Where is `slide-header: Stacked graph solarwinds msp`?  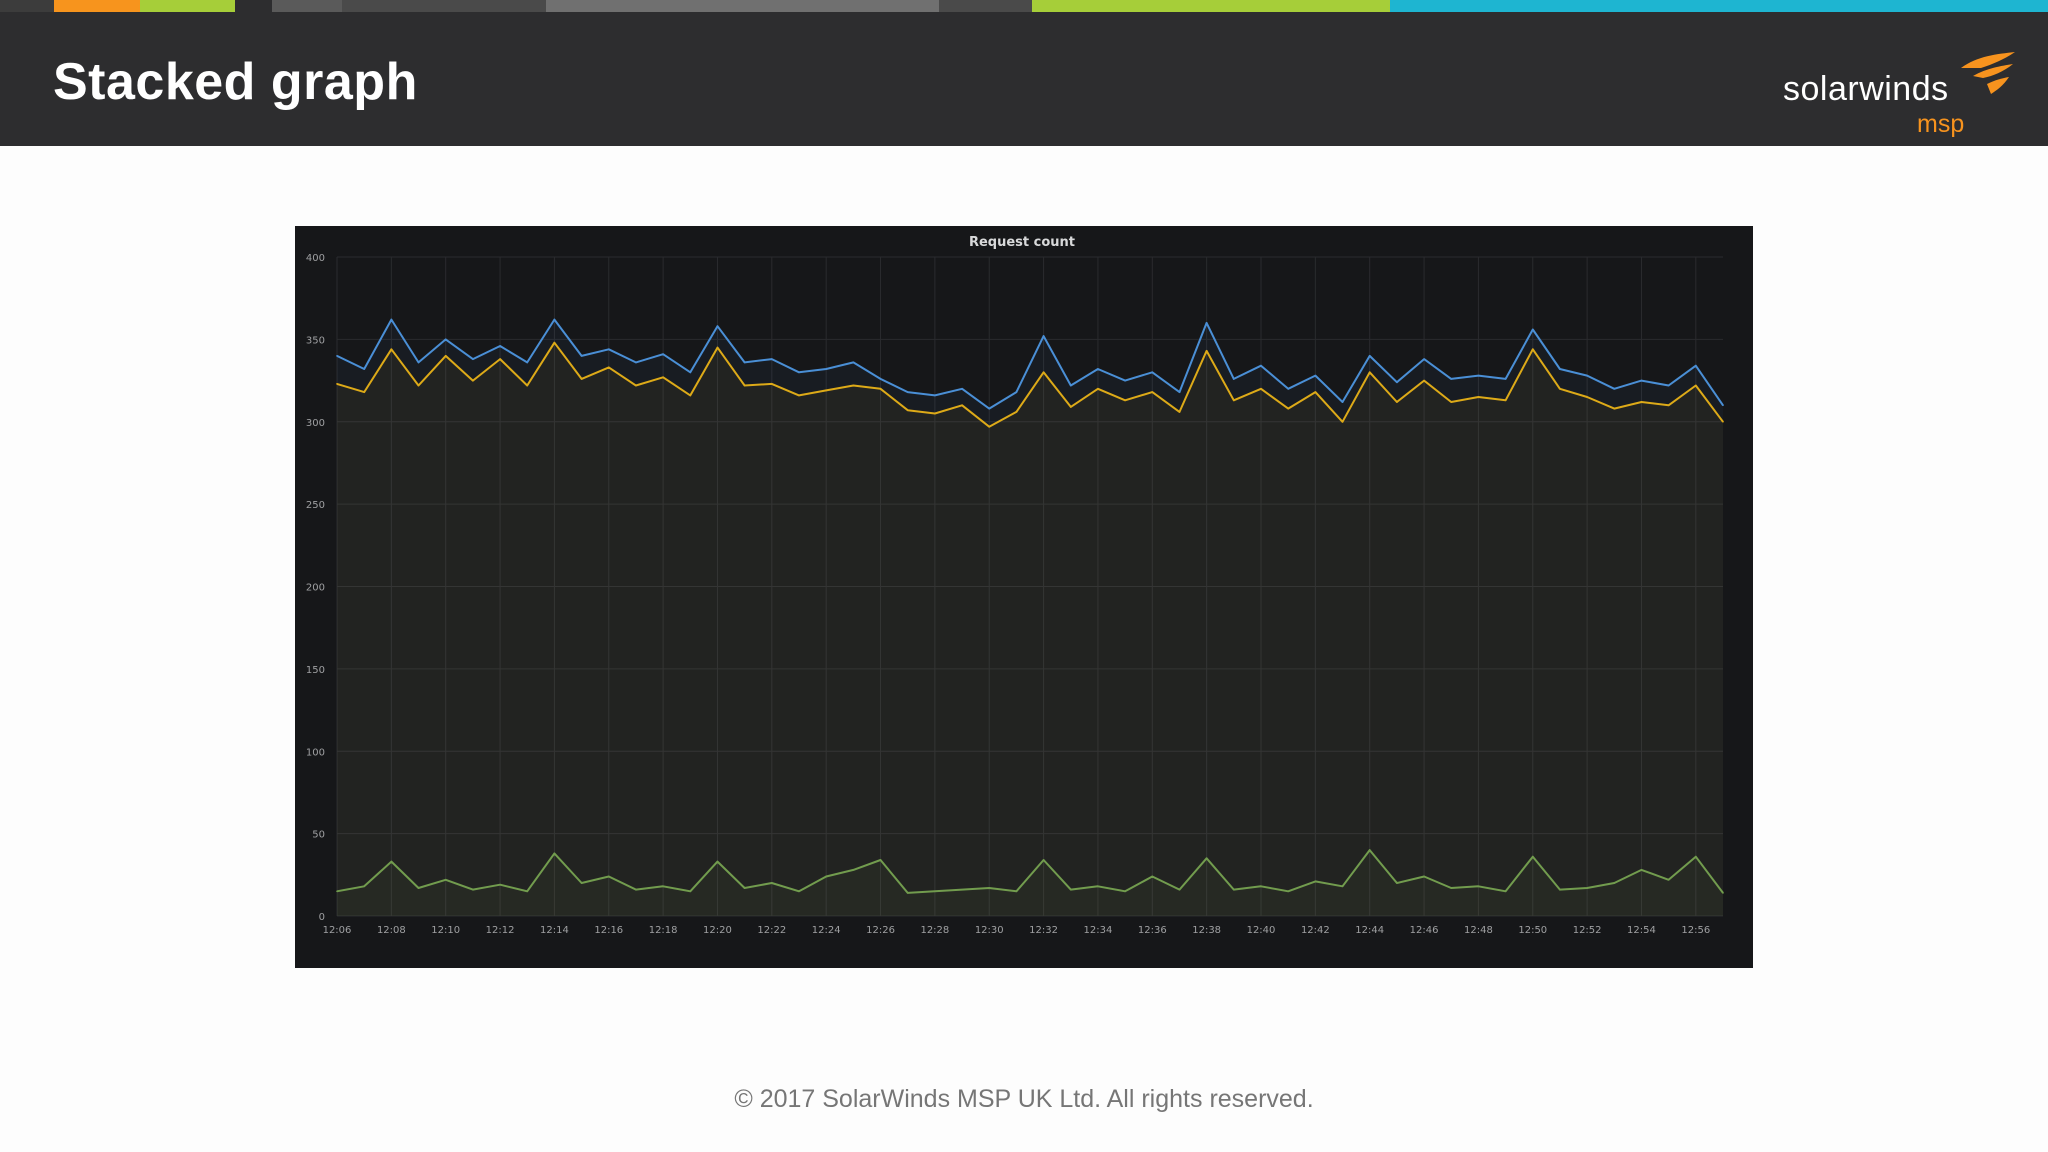 slide-header: Stacked graph solarwinds msp is located at coordinates (1024, 79).